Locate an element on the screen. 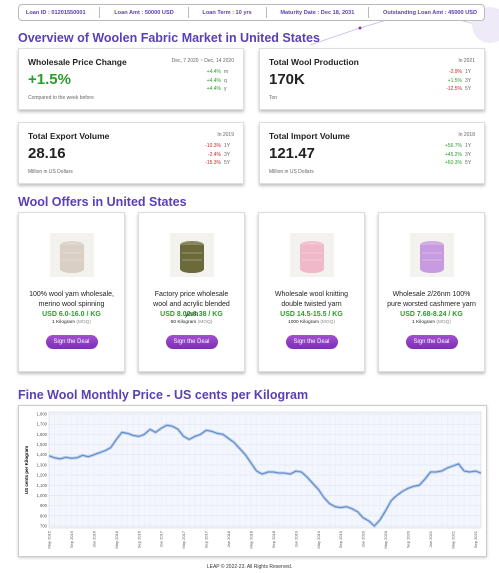  loan-item: Loan Term : 10 yrs is located at coordinates (227, 12).